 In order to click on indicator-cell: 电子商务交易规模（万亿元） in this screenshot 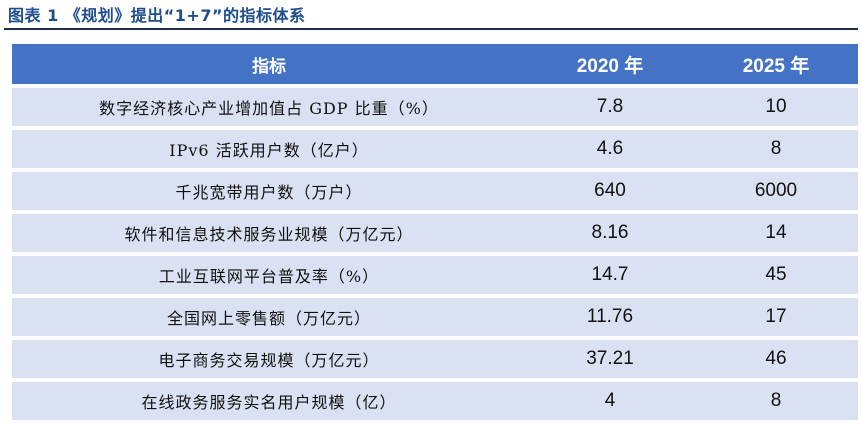, I will do `click(269, 359)`.